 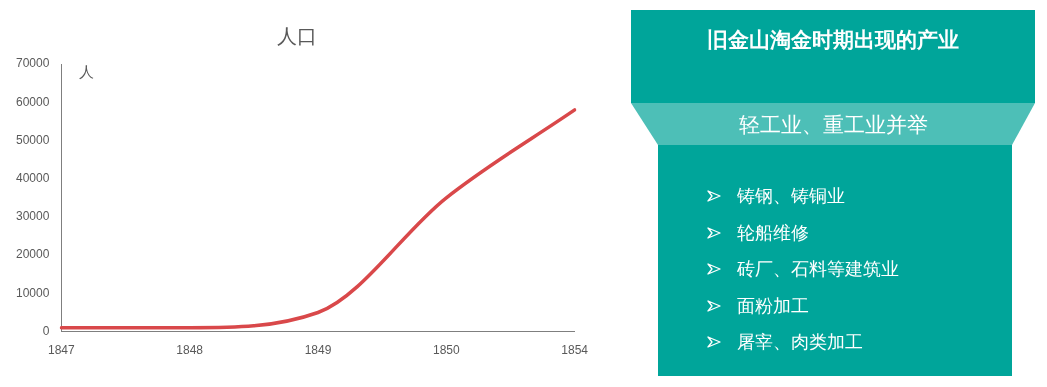 I want to click on x-tick-label: 1850, so click(x=446, y=350).